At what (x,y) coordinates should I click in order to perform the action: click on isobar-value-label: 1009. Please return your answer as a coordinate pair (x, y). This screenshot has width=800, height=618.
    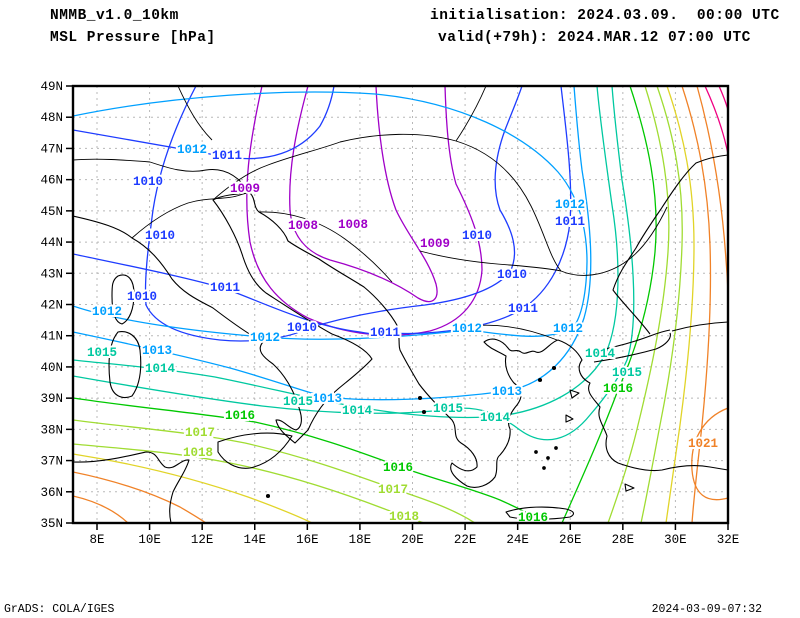
    Looking at the image, I should click on (435, 244).